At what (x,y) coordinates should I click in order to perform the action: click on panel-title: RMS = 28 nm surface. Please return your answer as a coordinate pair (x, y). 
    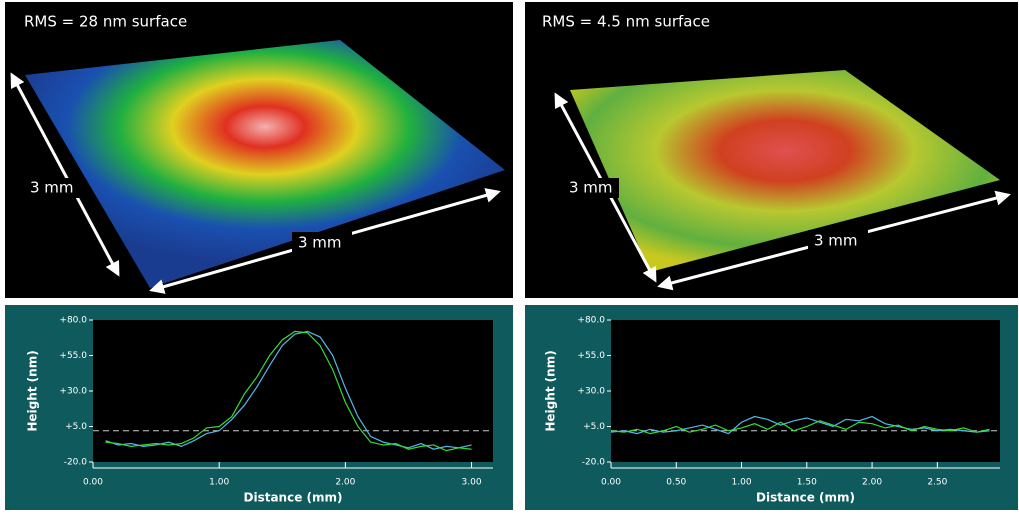
    Looking at the image, I should click on (105, 22).